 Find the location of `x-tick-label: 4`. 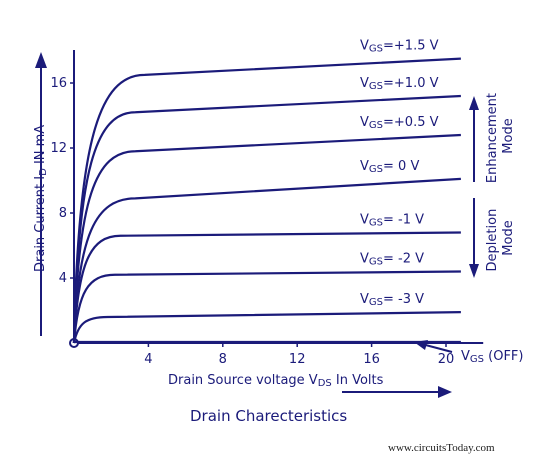

x-tick-label: 4 is located at coordinates (148, 359).